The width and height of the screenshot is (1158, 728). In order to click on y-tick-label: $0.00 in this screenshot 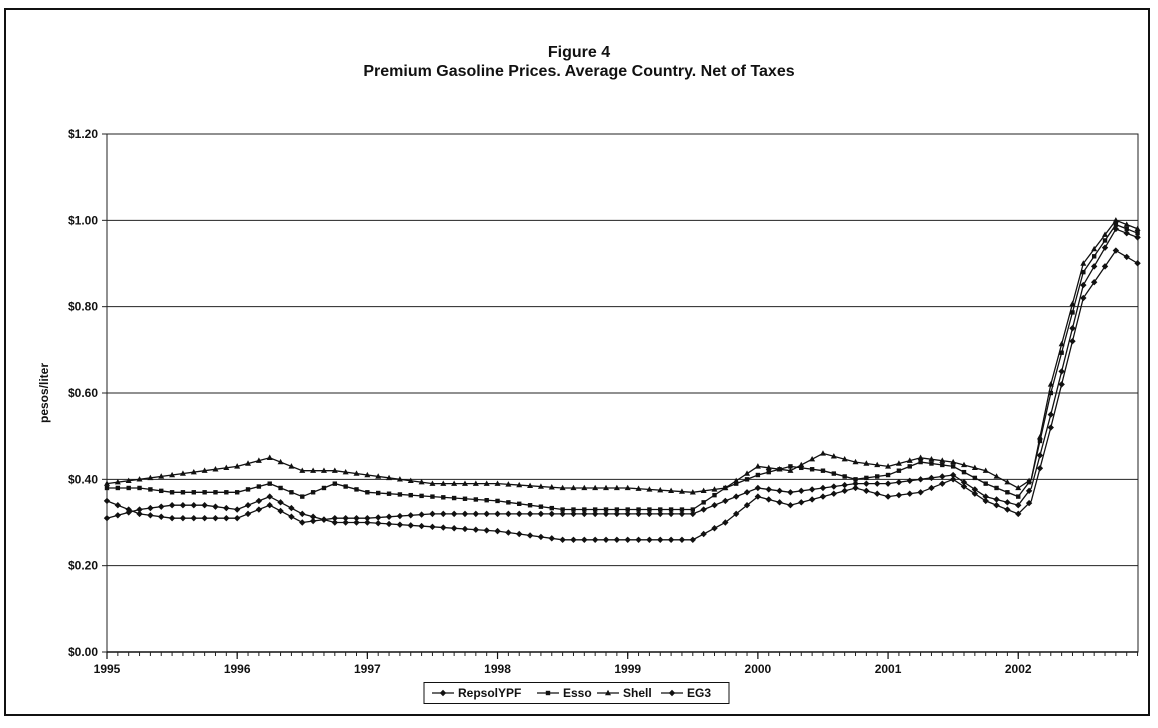, I will do `click(83, 652)`.